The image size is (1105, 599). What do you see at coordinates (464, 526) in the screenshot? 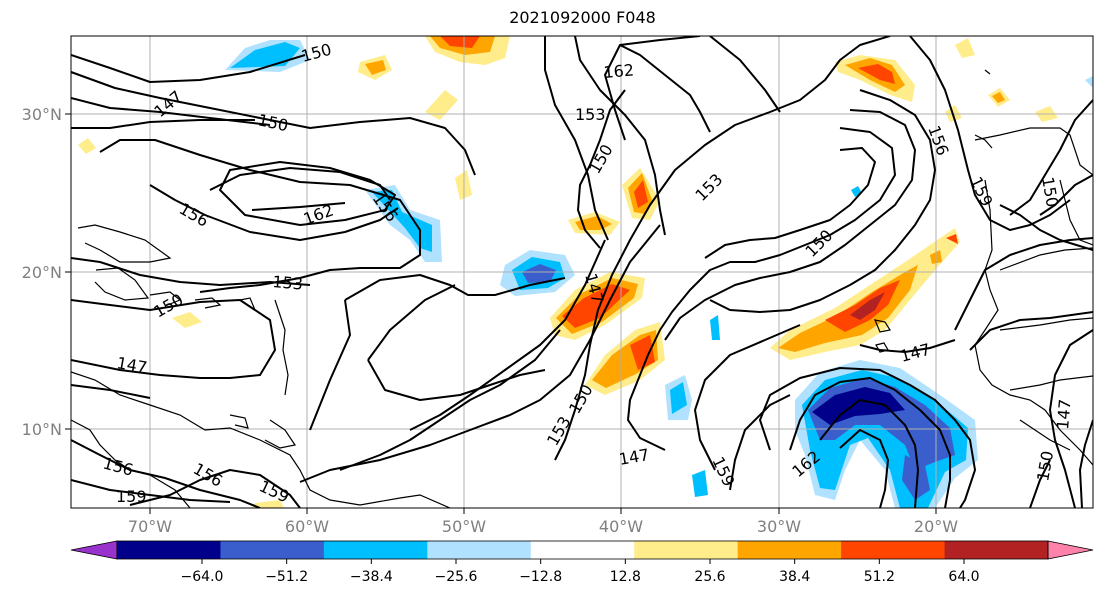
I see `longitude-label: 50°W` at bounding box center [464, 526].